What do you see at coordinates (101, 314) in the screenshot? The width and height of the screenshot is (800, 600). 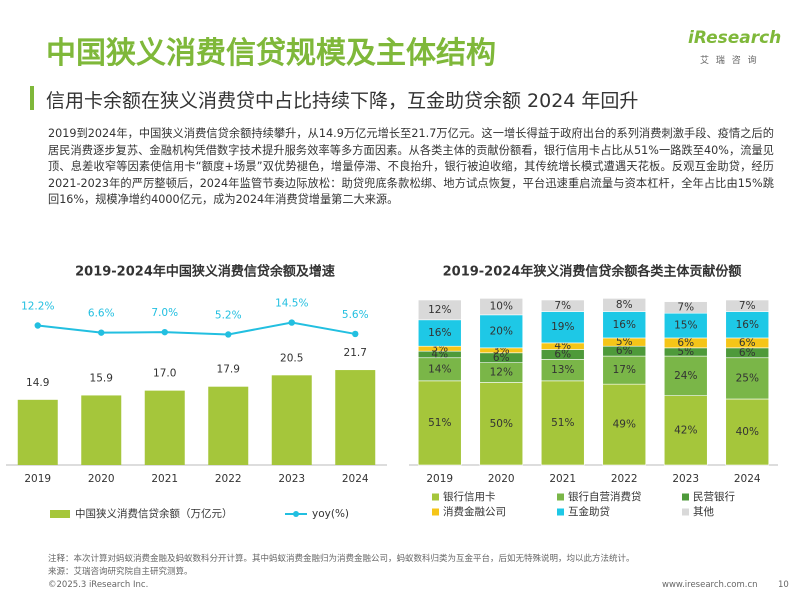 I see `value-label: 6.6%` at bounding box center [101, 314].